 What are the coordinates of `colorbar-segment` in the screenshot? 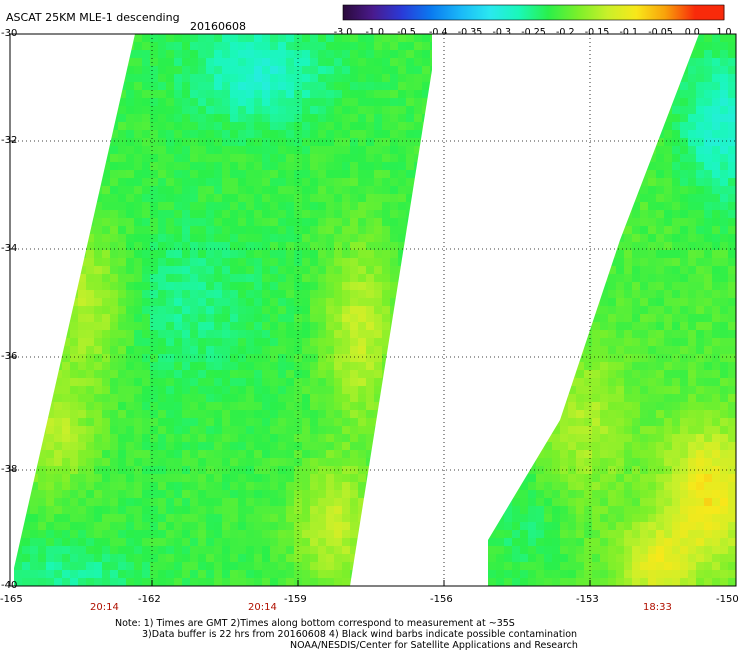 It's located at (621, 12).